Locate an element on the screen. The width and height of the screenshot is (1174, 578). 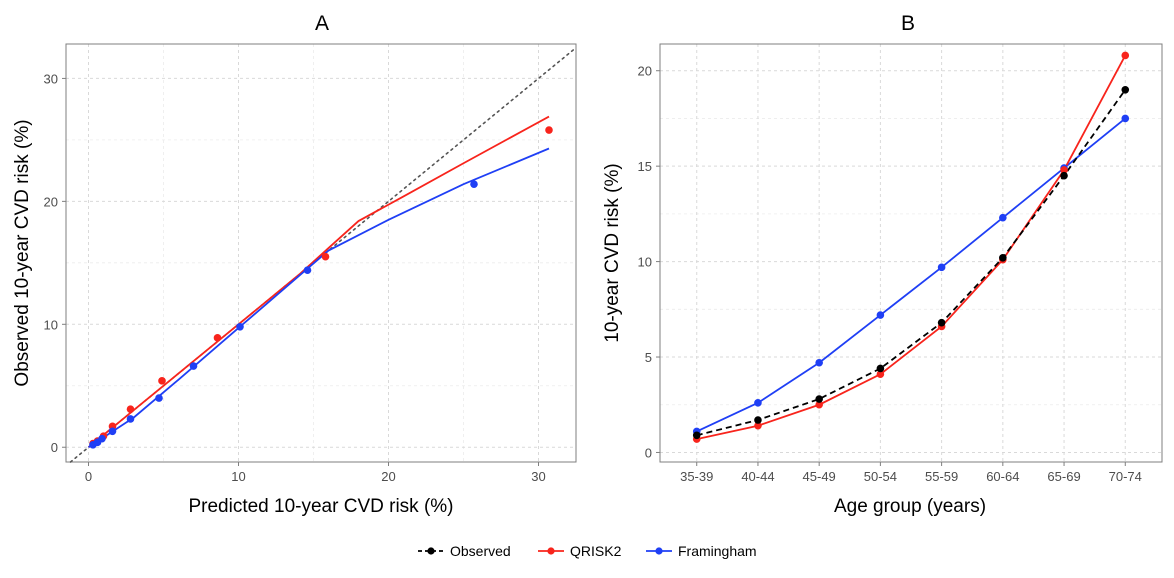
panel-b-title: B is located at coordinates (908, 23).